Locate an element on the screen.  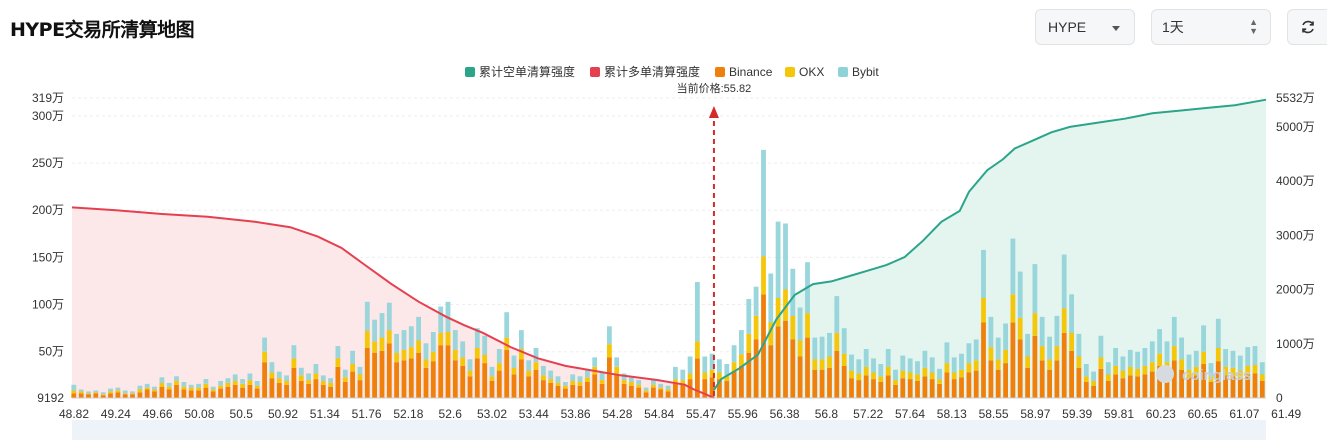
coin-select: HYPE is located at coordinates (1085, 27).